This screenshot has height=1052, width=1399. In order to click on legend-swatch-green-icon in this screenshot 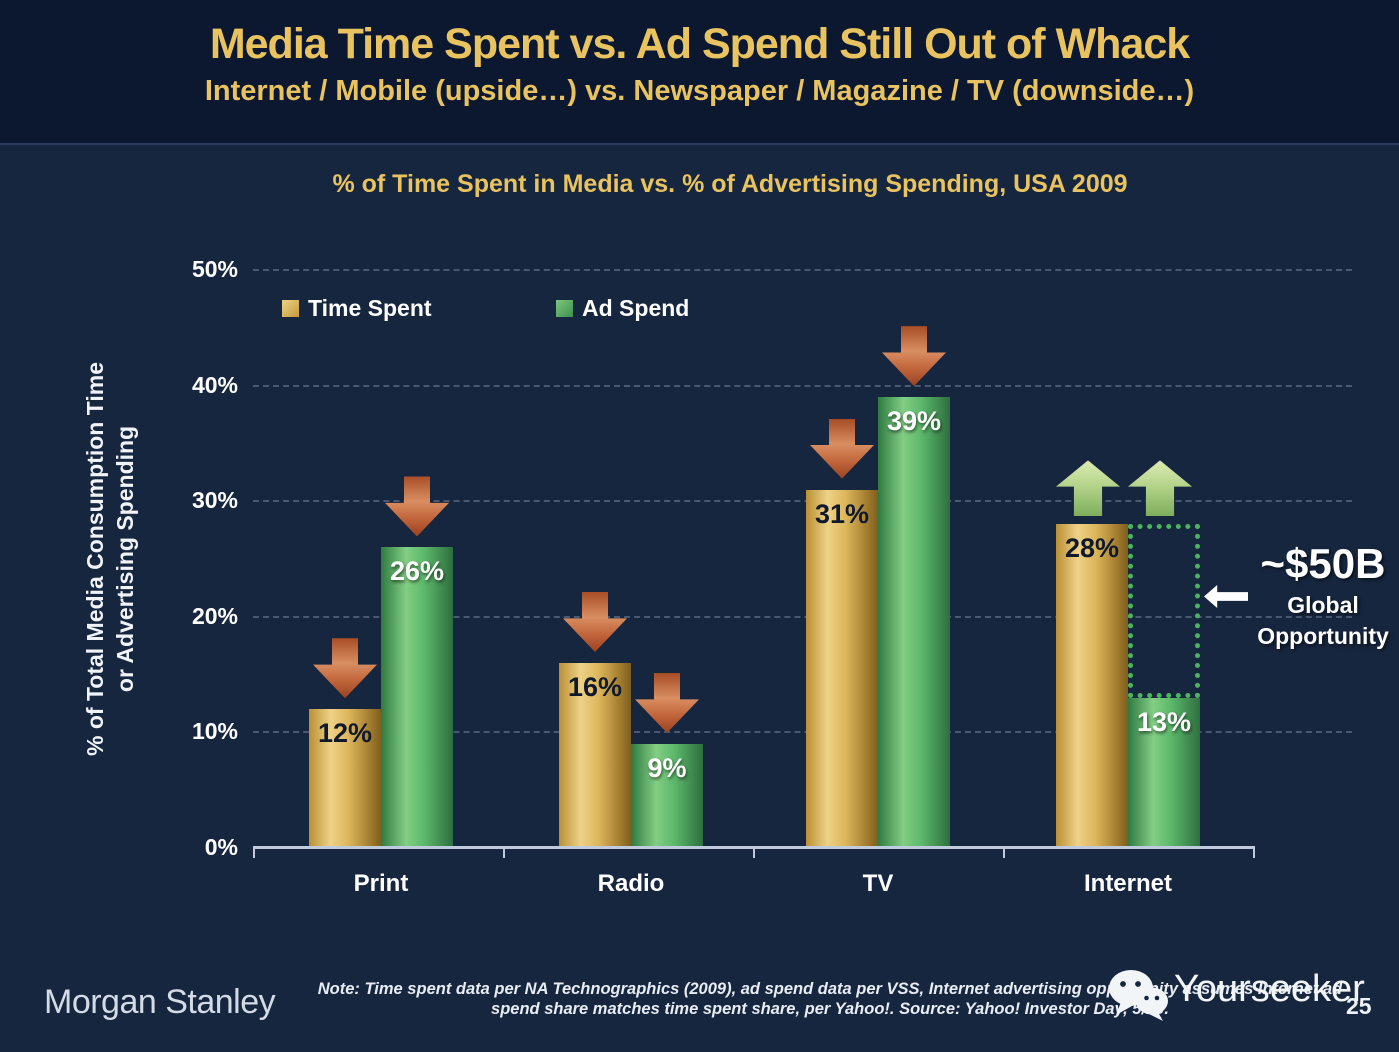, I will do `click(564, 308)`.